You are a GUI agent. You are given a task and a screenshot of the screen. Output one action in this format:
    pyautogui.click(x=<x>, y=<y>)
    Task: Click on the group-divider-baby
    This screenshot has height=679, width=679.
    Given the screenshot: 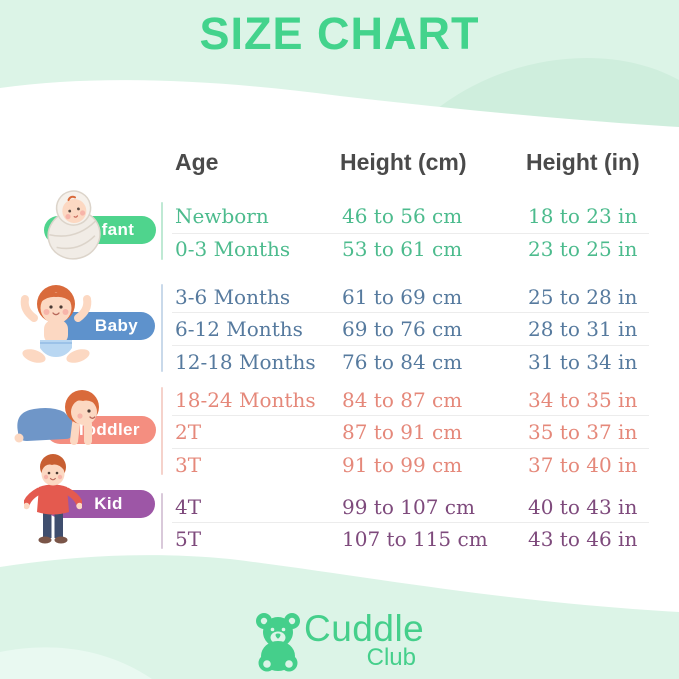 What is the action you would take?
    pyautogui.click(x=162, y=328)
    